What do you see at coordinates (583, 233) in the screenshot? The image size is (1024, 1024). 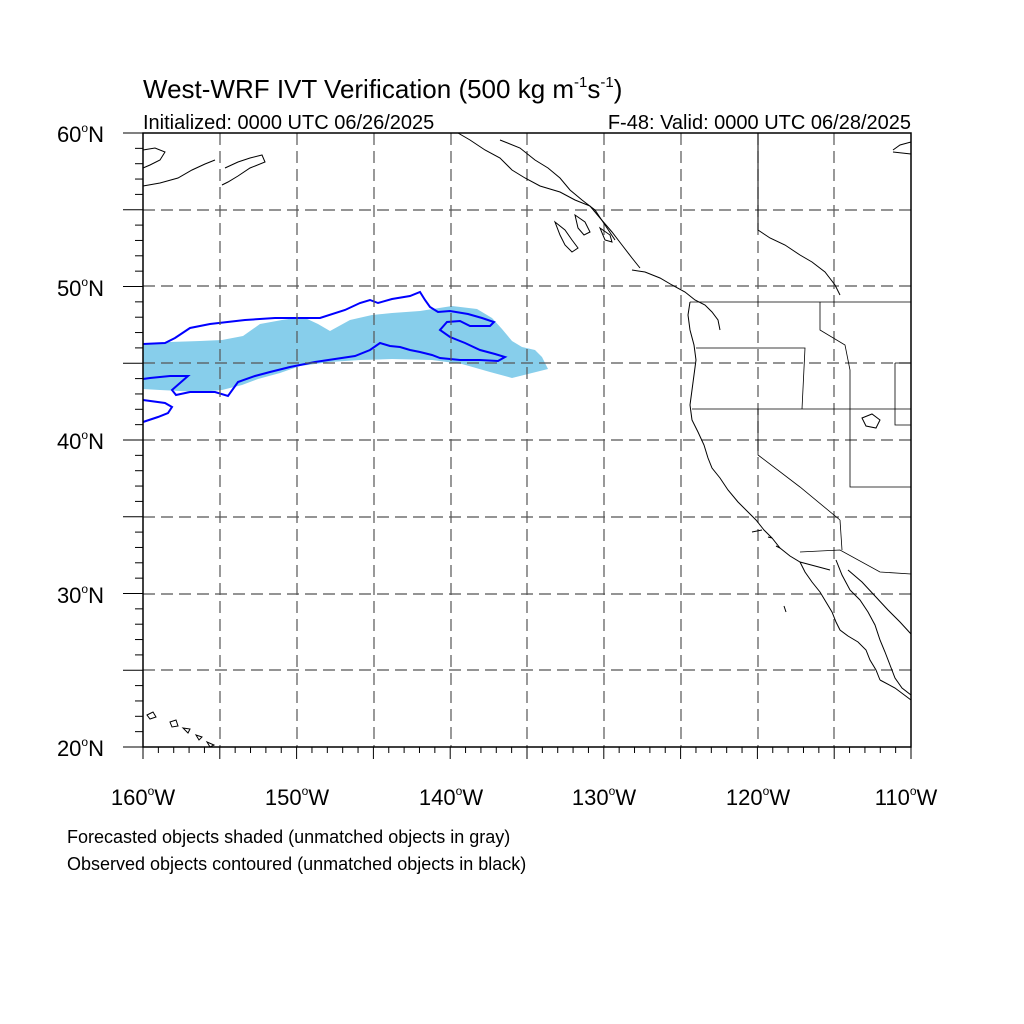 I see `alaska-islands` at bounding box center [583, 233].